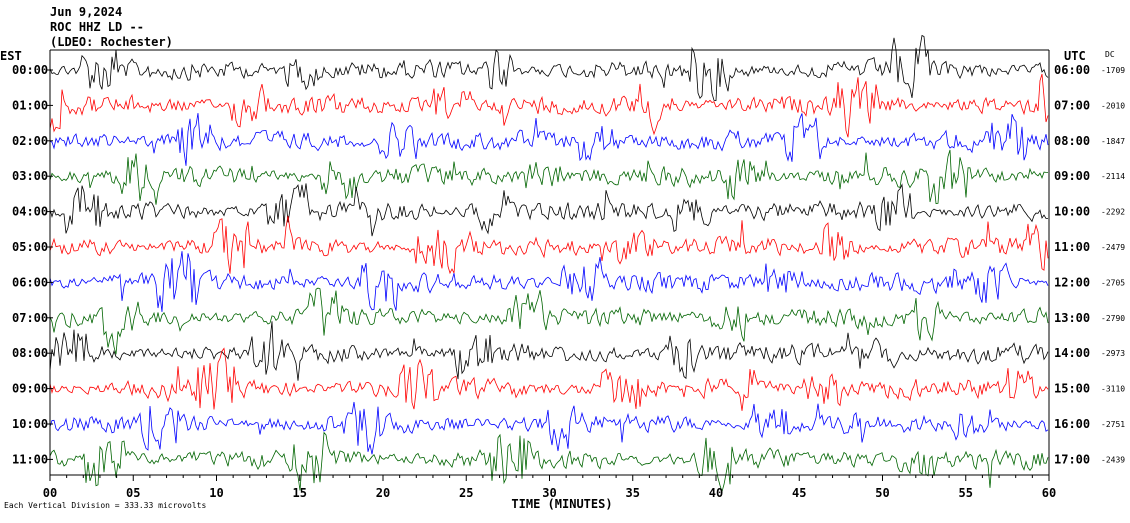 This screenshot has height=523, width=1130. Describe the element at coordinates (1072, 424) in the screenshot. I see `utc-hour-label: 16:00` at that location.